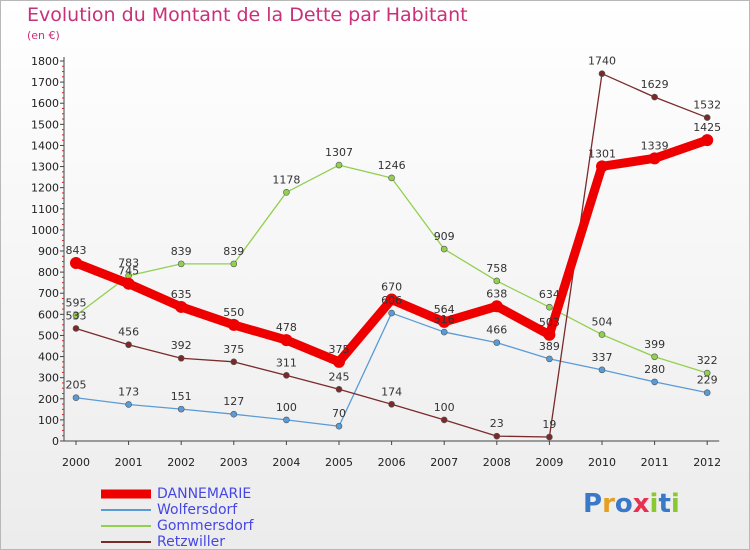 This screenshot has height=550, width=750. What do you see at coordinates (339, 462) in the screenshot?
I see `x-tick-label: 2005` at bounding box center [339, 462].